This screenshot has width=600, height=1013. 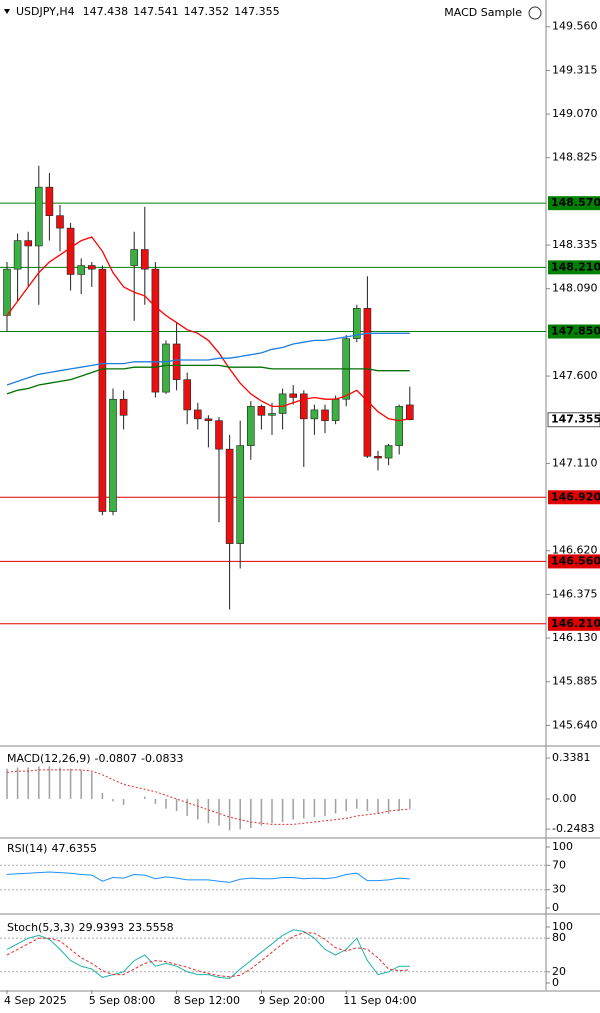 What do you see at coordinates (106, 11) in the screenshot?
I see `open: 147.438` at bounding box center [106, 11].